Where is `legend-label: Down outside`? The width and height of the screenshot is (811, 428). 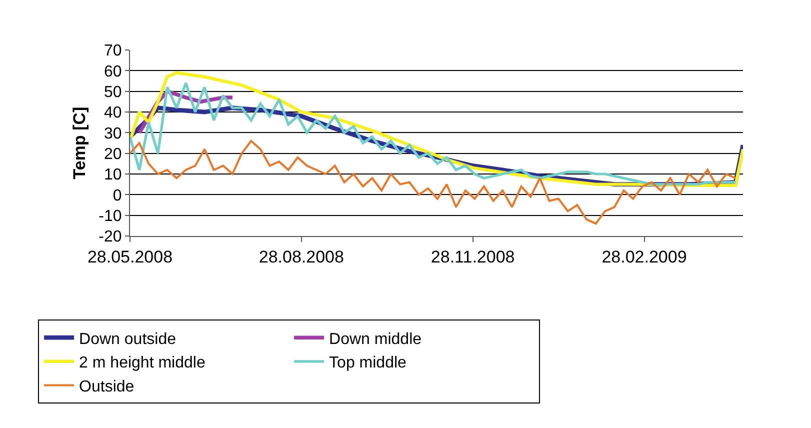 legend-label: Down outside is located at coordinates (127, 339).